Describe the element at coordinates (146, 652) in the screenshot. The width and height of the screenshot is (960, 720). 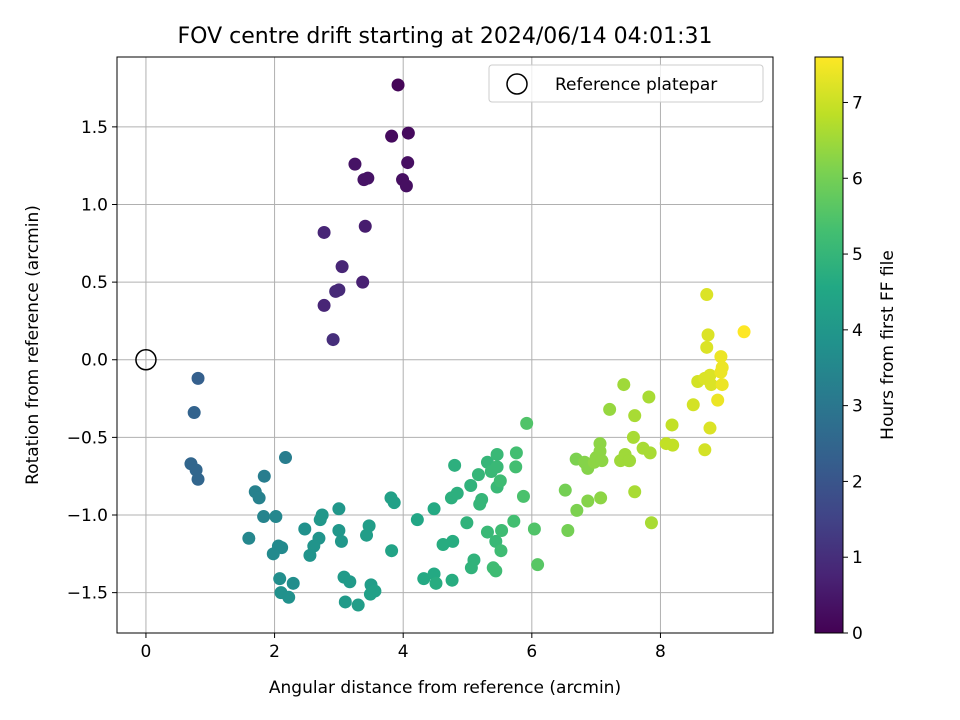
I see `x-tick-label: 0` at that location.